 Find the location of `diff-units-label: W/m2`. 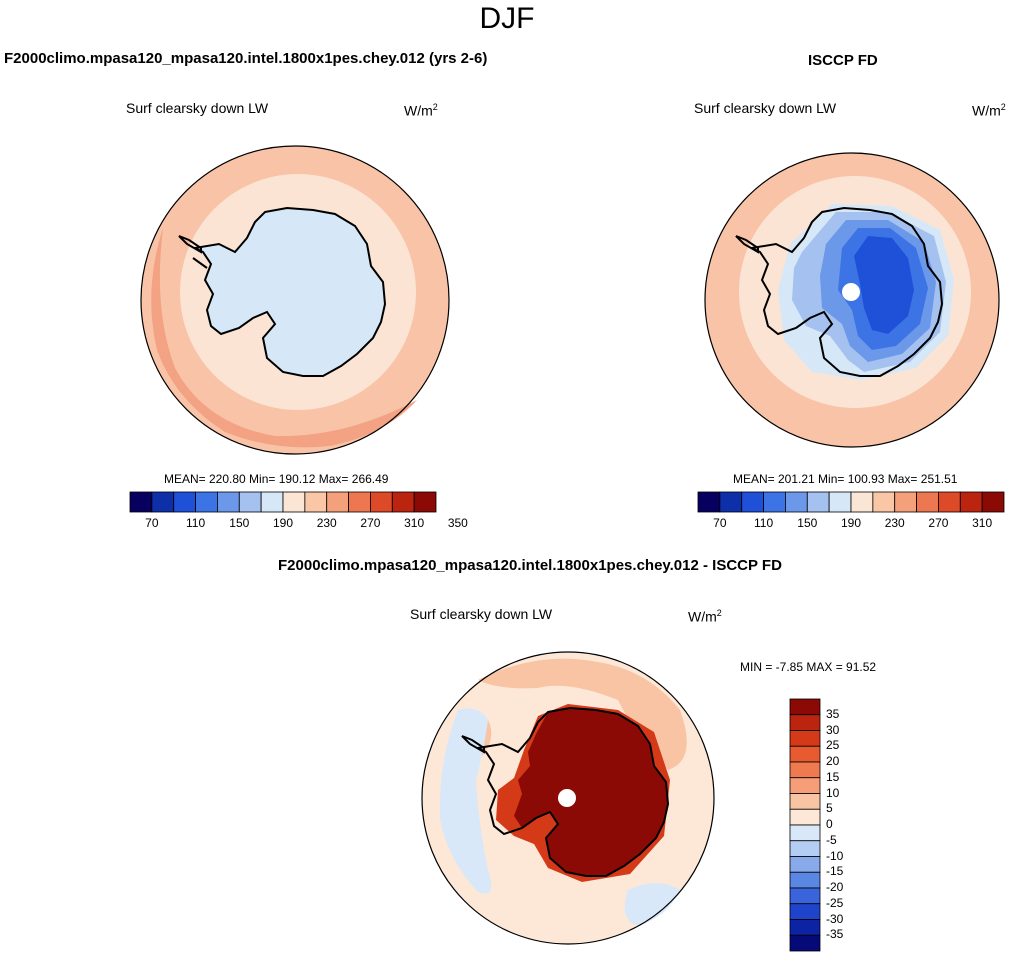

diff-units-label: W/m2 is located at coordinates (705, 616).